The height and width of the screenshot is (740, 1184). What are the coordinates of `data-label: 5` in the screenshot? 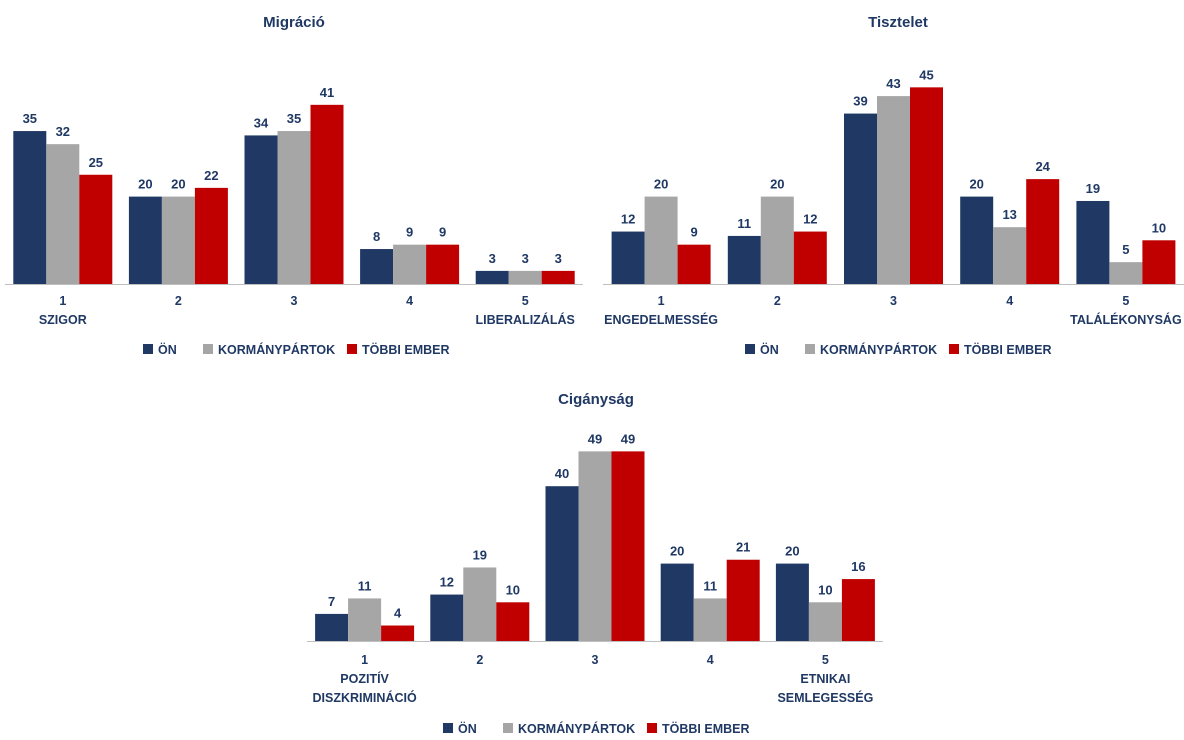 It's located at (1125, 249).